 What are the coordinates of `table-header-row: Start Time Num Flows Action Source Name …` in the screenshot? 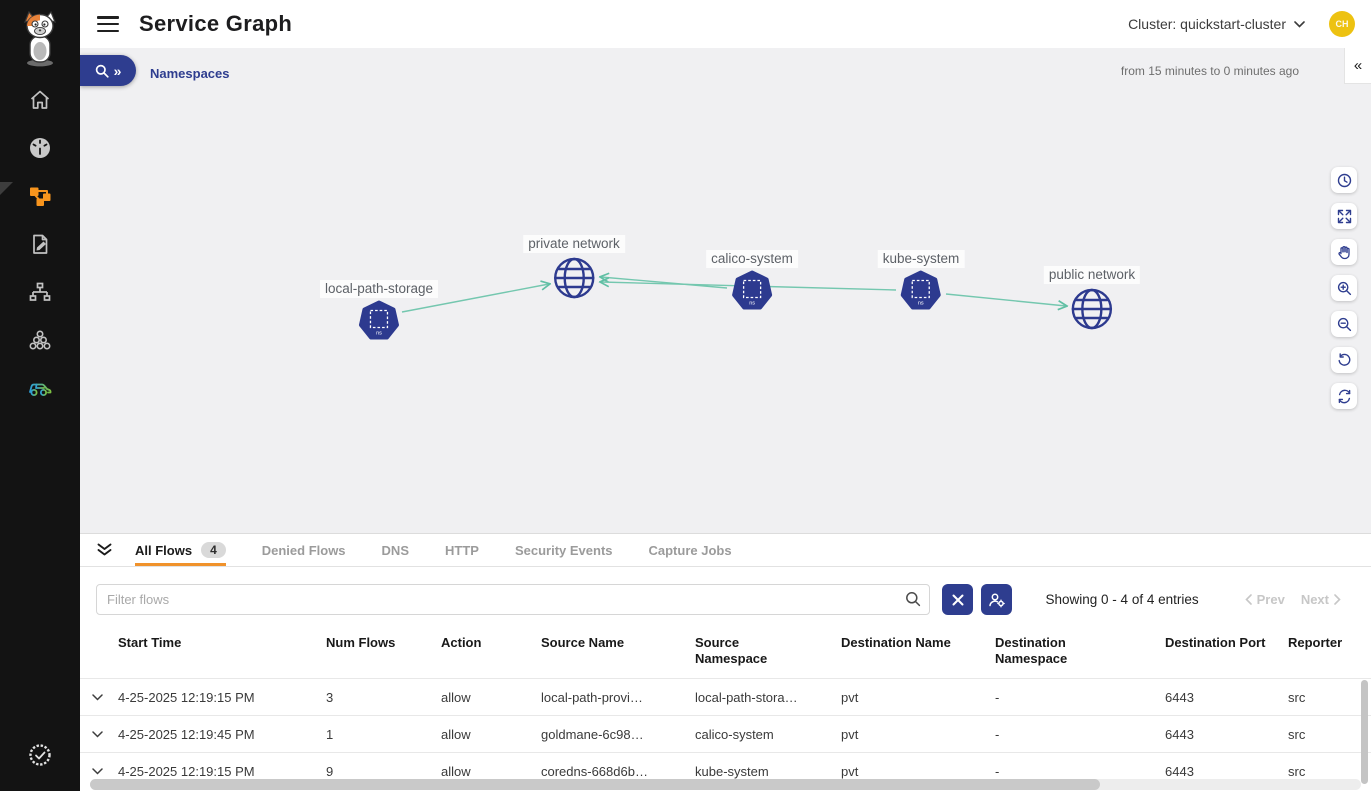 It's located at (725, 654).